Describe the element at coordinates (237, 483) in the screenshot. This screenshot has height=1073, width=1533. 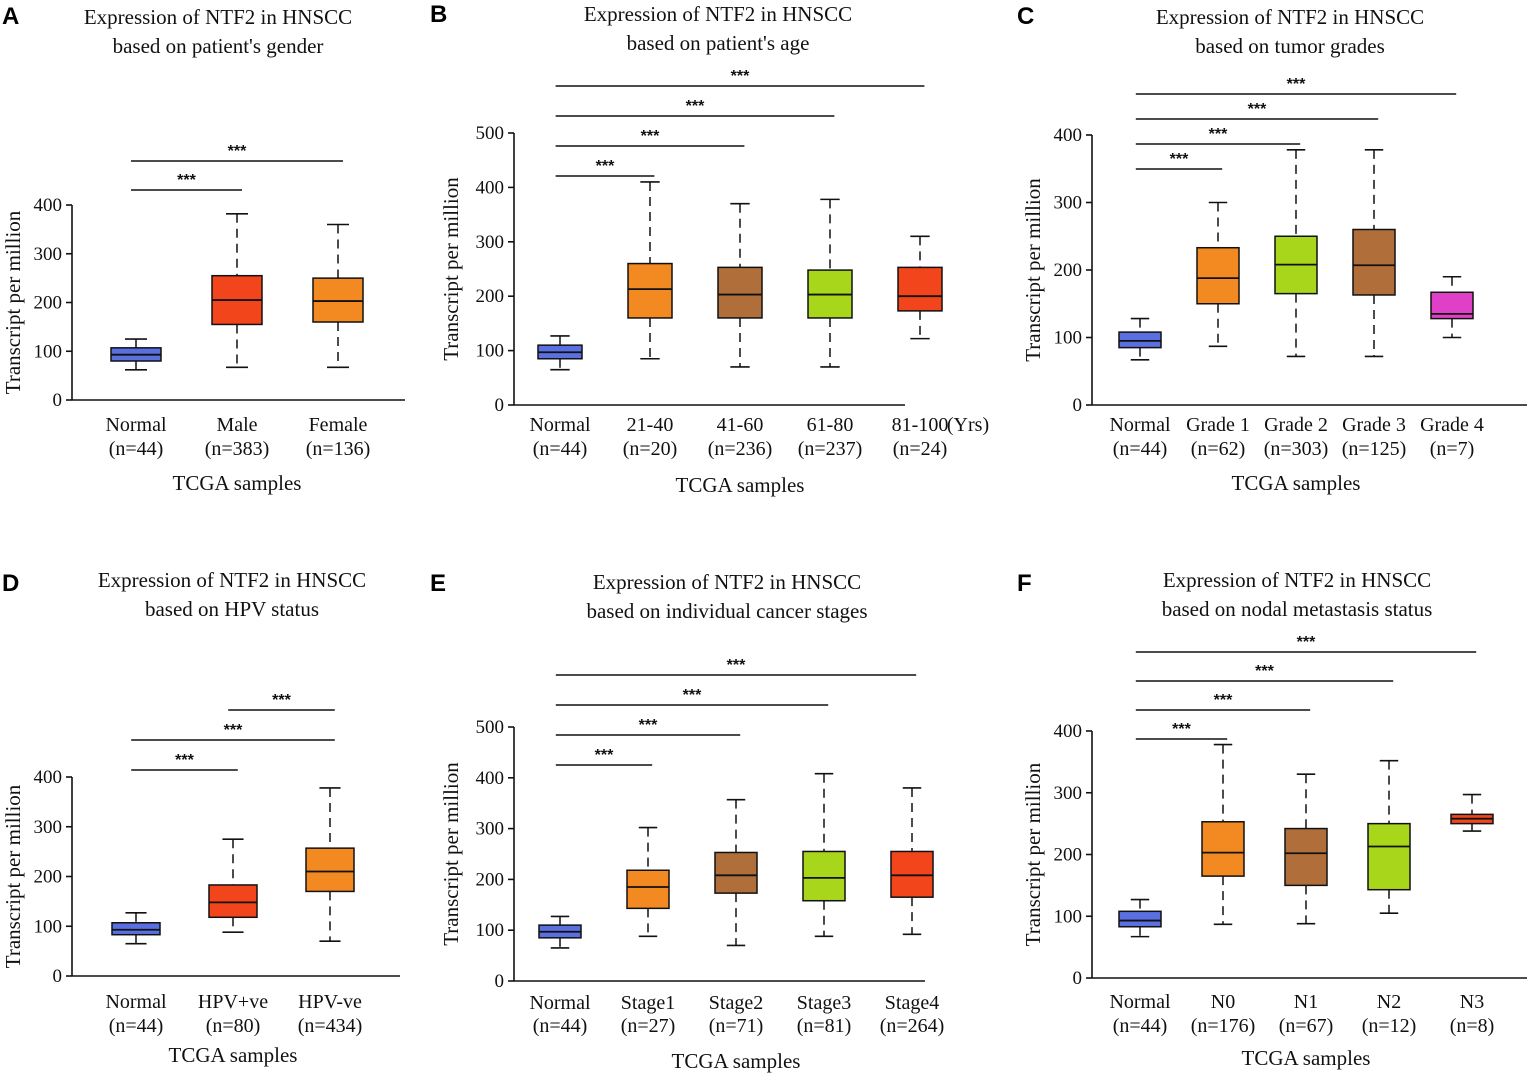
I see `panel-a-x-label: TCGA samples` at that location.